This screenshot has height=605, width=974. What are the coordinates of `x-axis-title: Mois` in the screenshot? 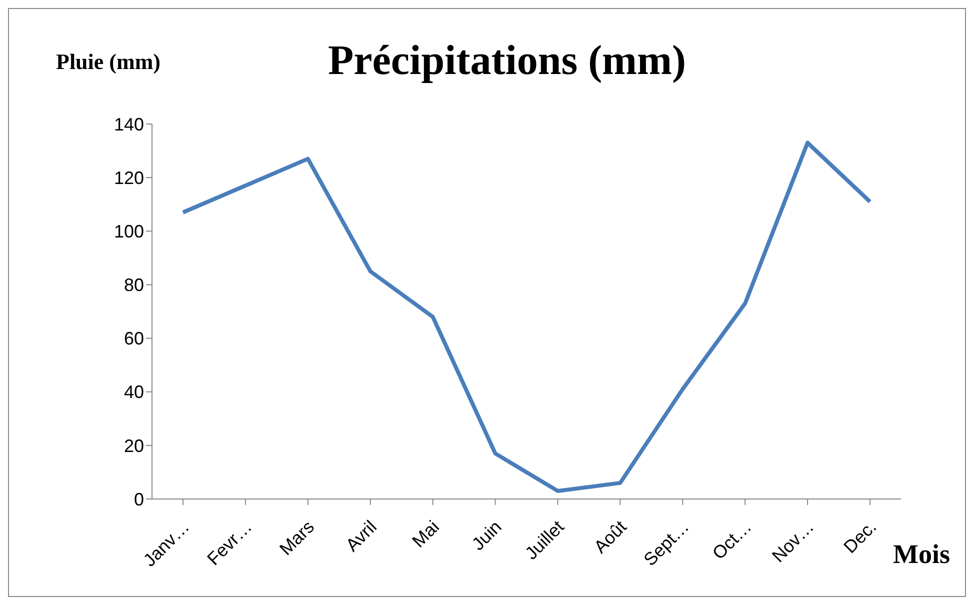 It's located at (921, 554).